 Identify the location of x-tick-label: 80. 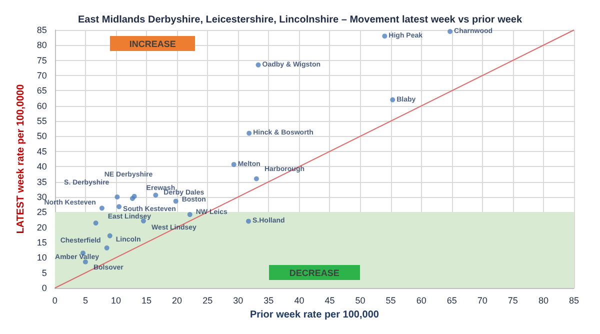
(543, 301).